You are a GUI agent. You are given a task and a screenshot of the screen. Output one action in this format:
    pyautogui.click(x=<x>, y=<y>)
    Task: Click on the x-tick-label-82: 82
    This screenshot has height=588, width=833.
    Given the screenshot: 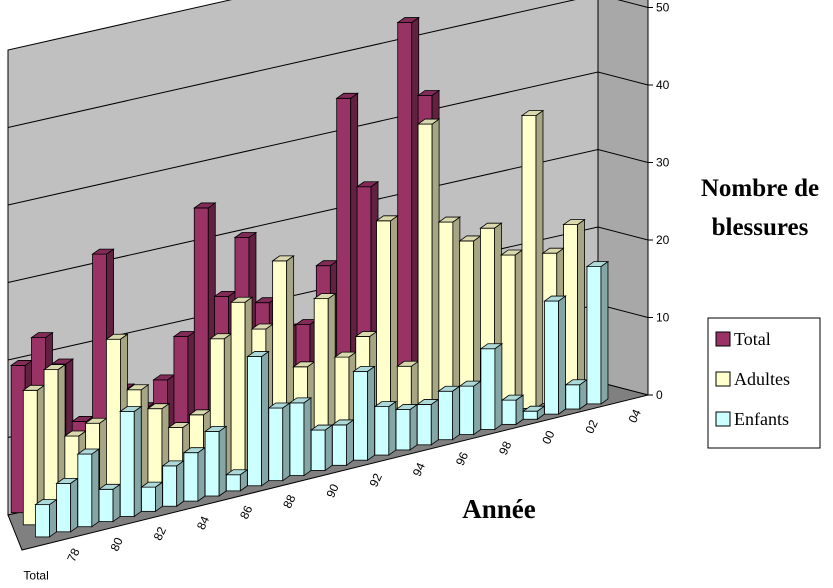 What is the action you would take?
    pyautogui.click(x=160, y=533)
    